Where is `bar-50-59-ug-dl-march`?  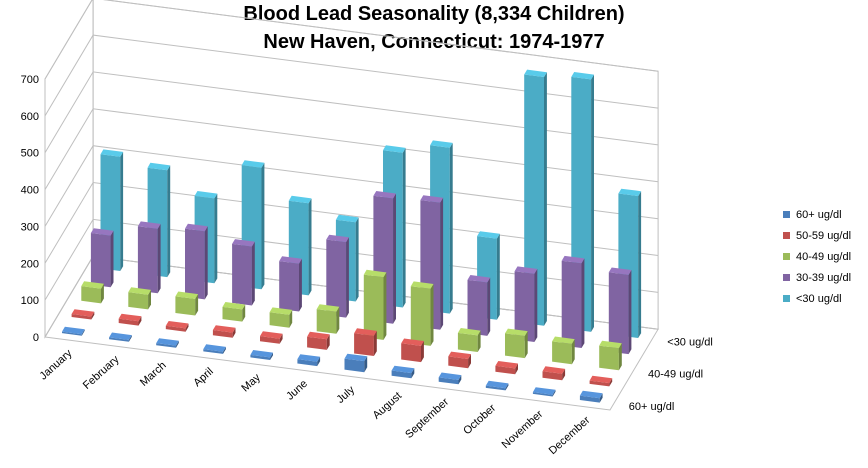
bar-50-59-ug-dl-march is located at coordinates (177, 326).